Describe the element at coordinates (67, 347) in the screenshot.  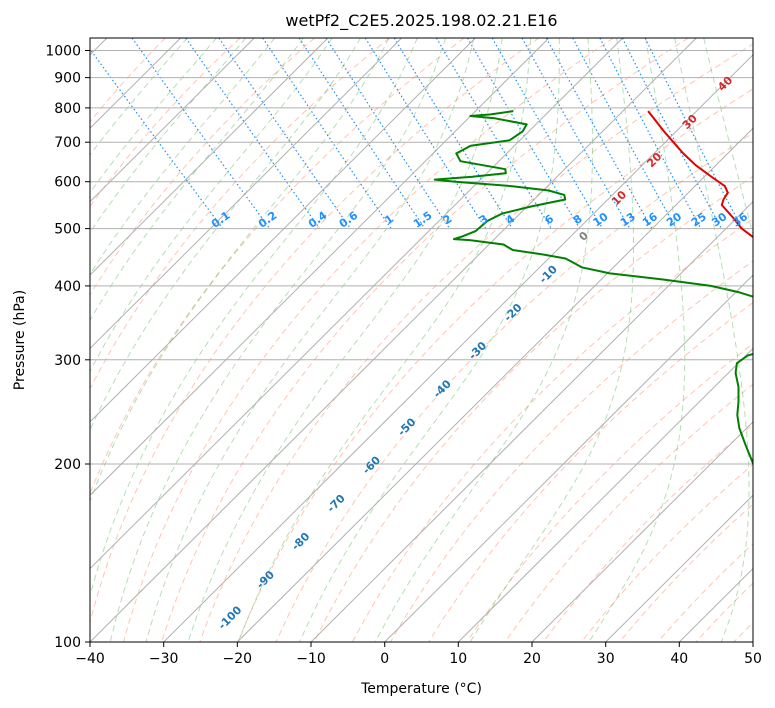
I see `y-axis-ticks: 100 200 300 400 500 600 700 800 900 1000` at that location.